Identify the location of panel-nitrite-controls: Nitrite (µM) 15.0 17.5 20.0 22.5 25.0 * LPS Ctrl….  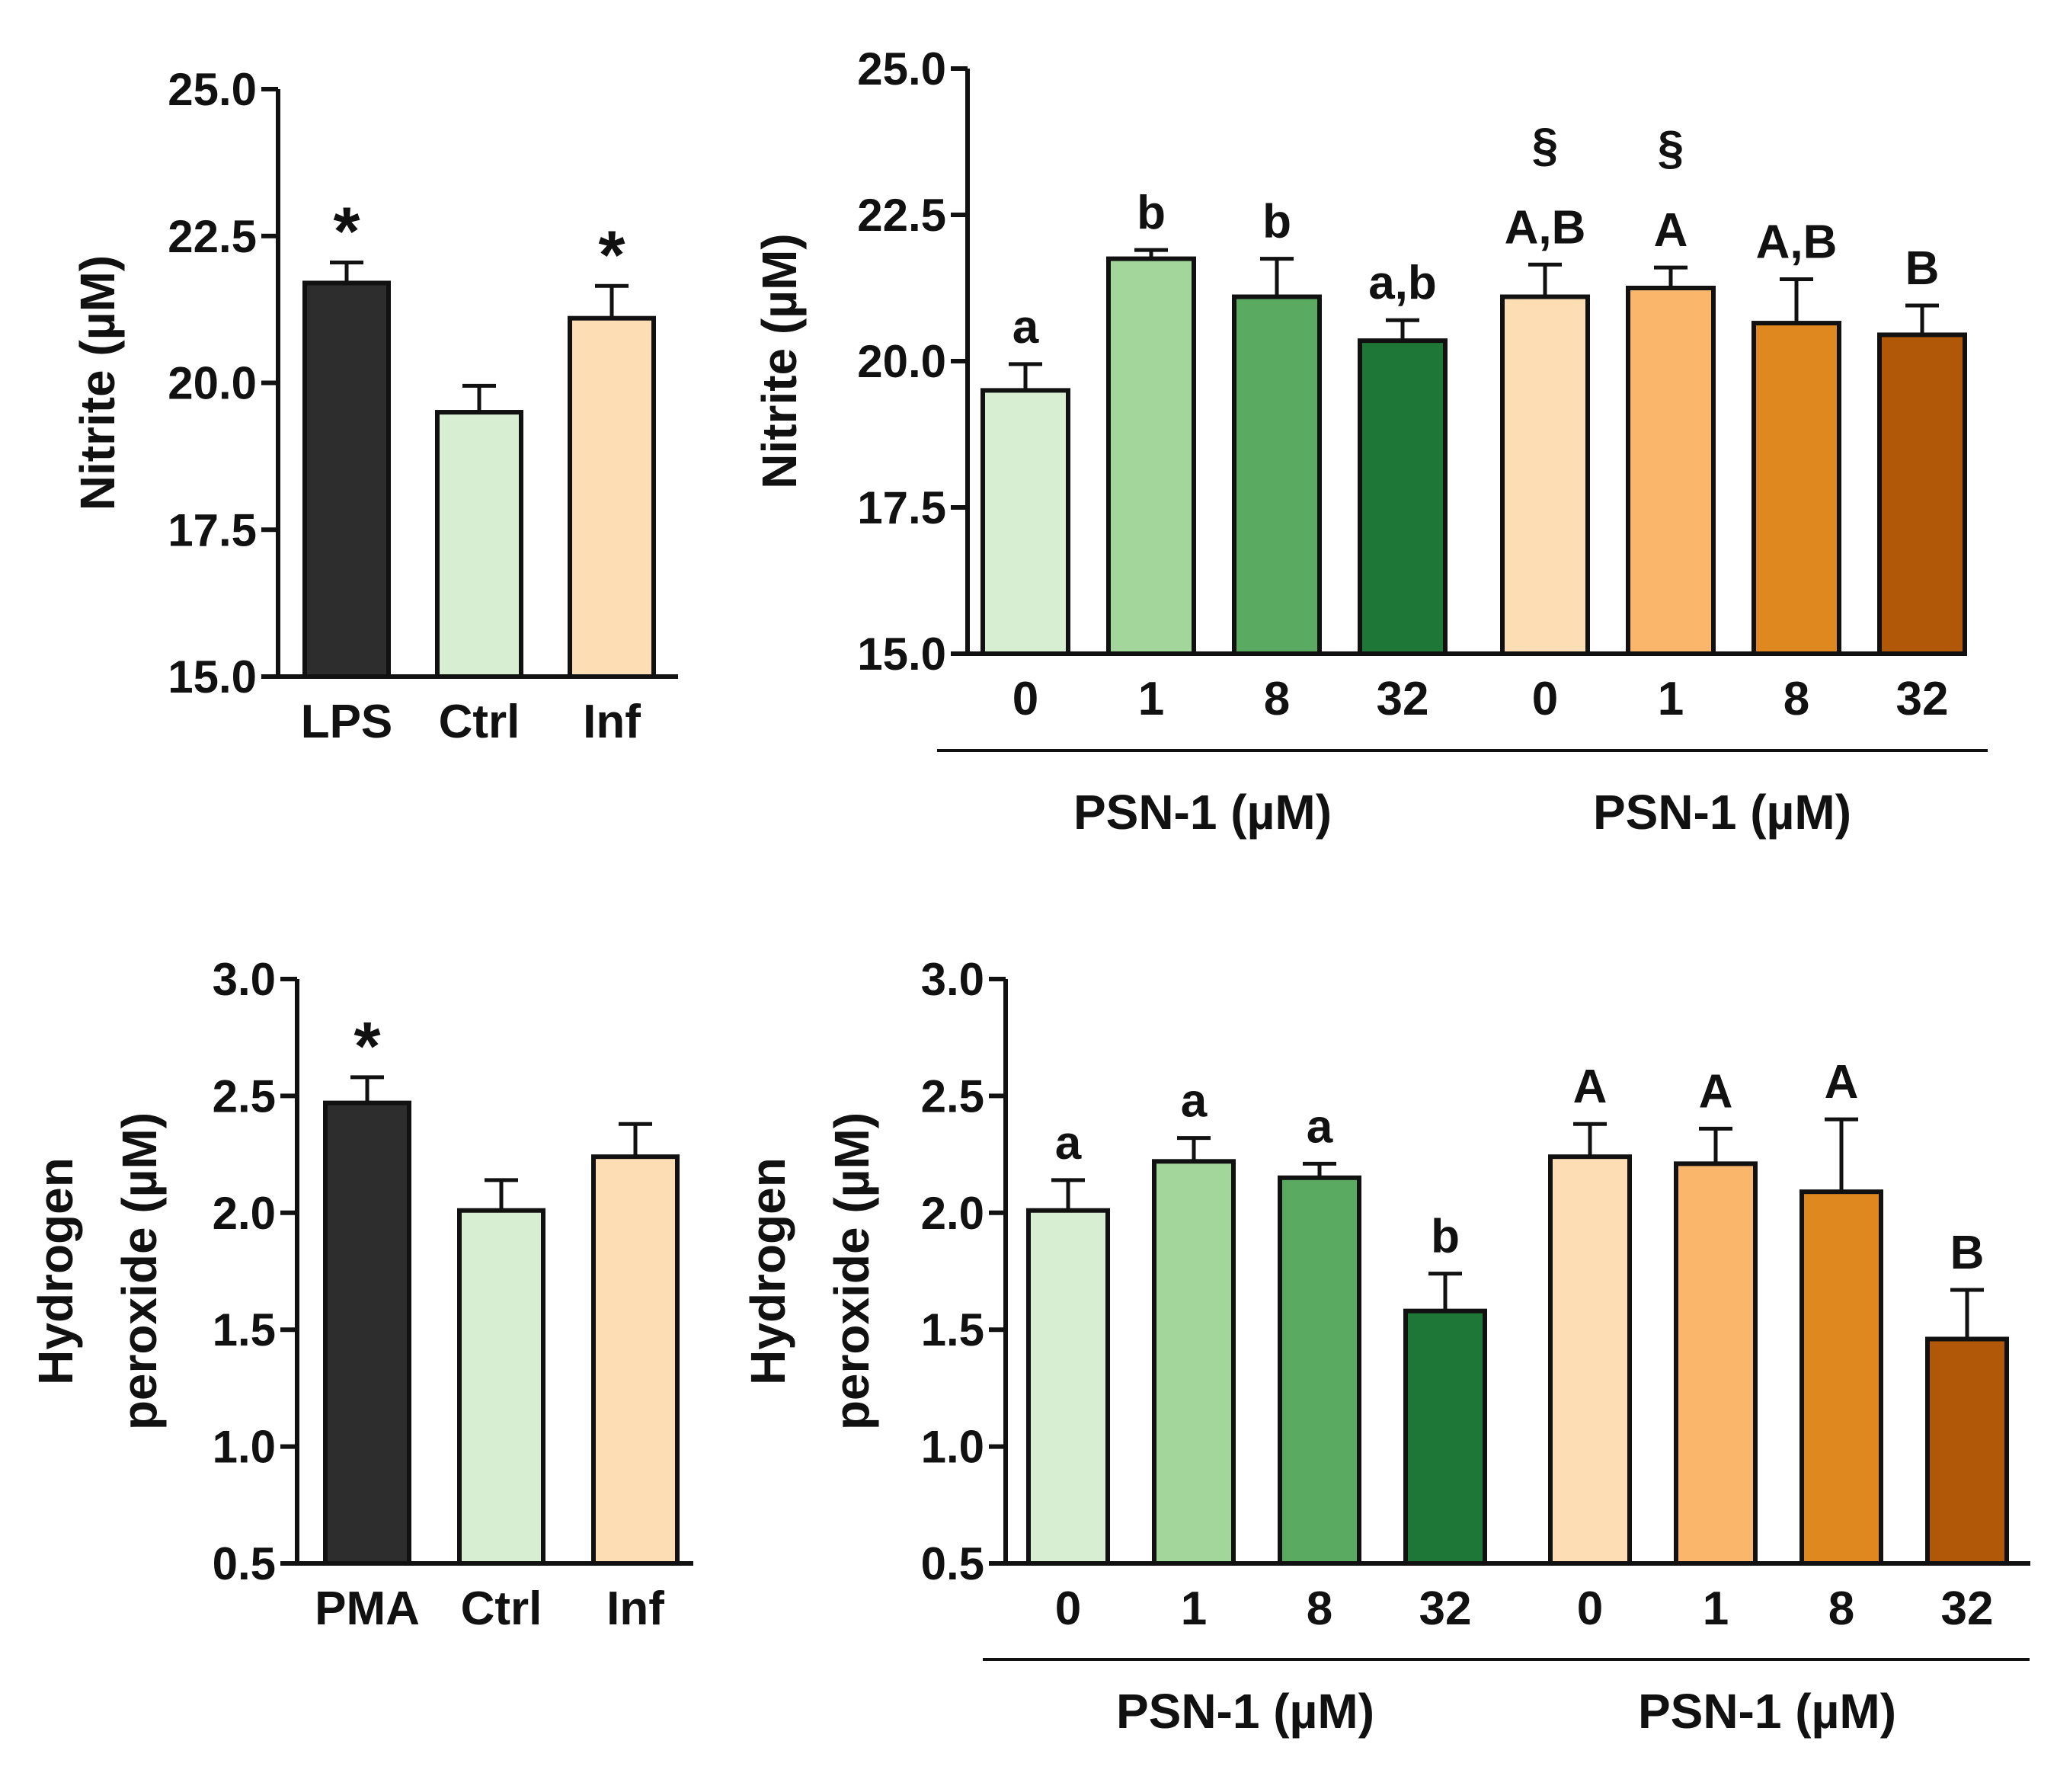
(374, 406).